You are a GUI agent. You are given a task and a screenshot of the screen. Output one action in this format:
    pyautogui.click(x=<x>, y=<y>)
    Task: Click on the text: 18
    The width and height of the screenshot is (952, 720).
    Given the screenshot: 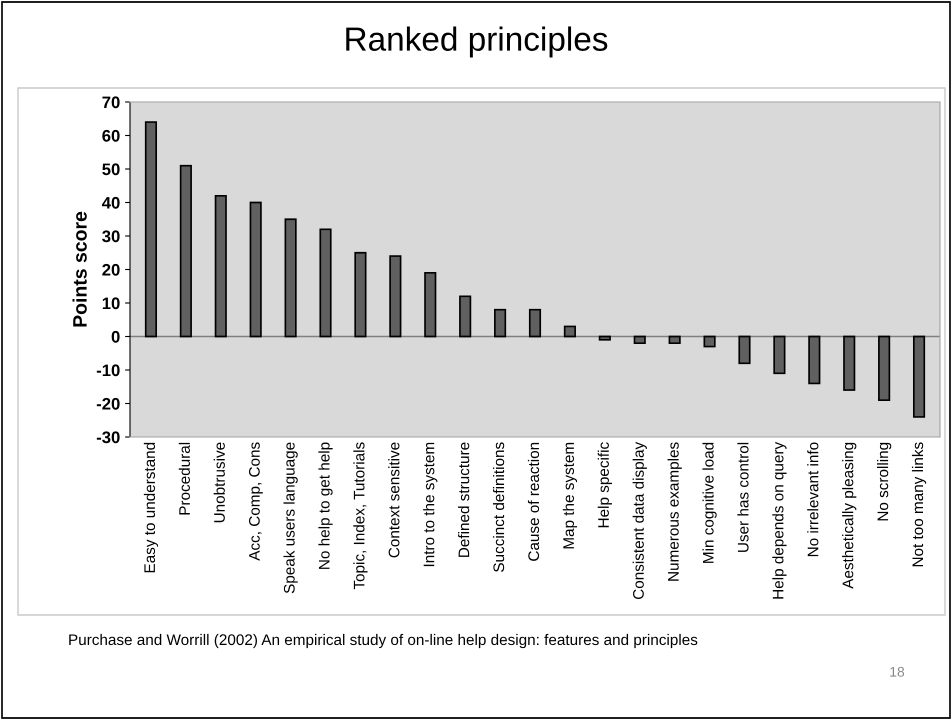 What is the action you would take?
    pyautogui.click(x=897, y=671)
    